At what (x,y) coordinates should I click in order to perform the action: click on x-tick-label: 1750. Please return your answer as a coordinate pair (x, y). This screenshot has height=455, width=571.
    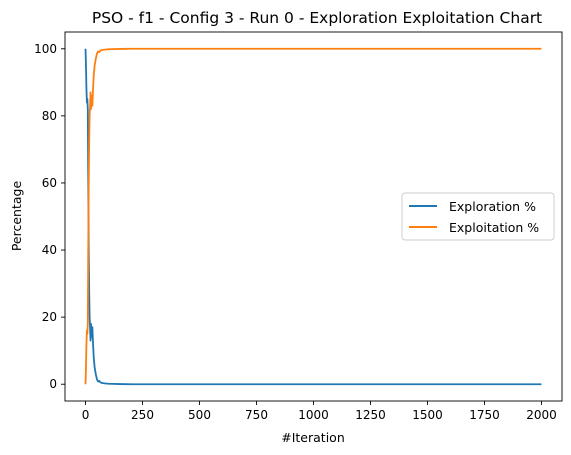
    Looking at the image, I should click on (484, 415).